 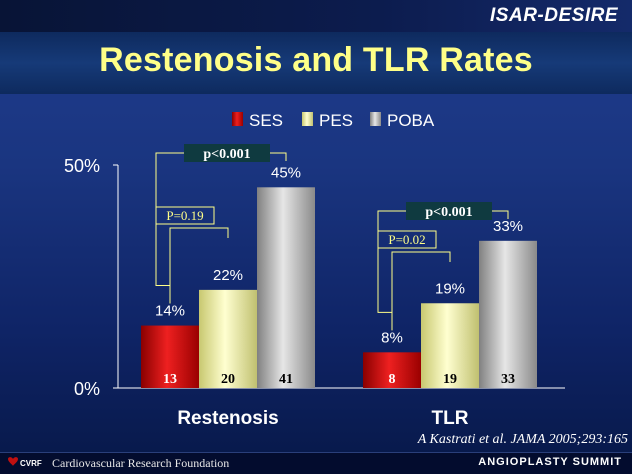 What do you see at coordinates (286, 379) in the screenshot?
I see `bar-count-label: 41` at bounding box center [286, 379].